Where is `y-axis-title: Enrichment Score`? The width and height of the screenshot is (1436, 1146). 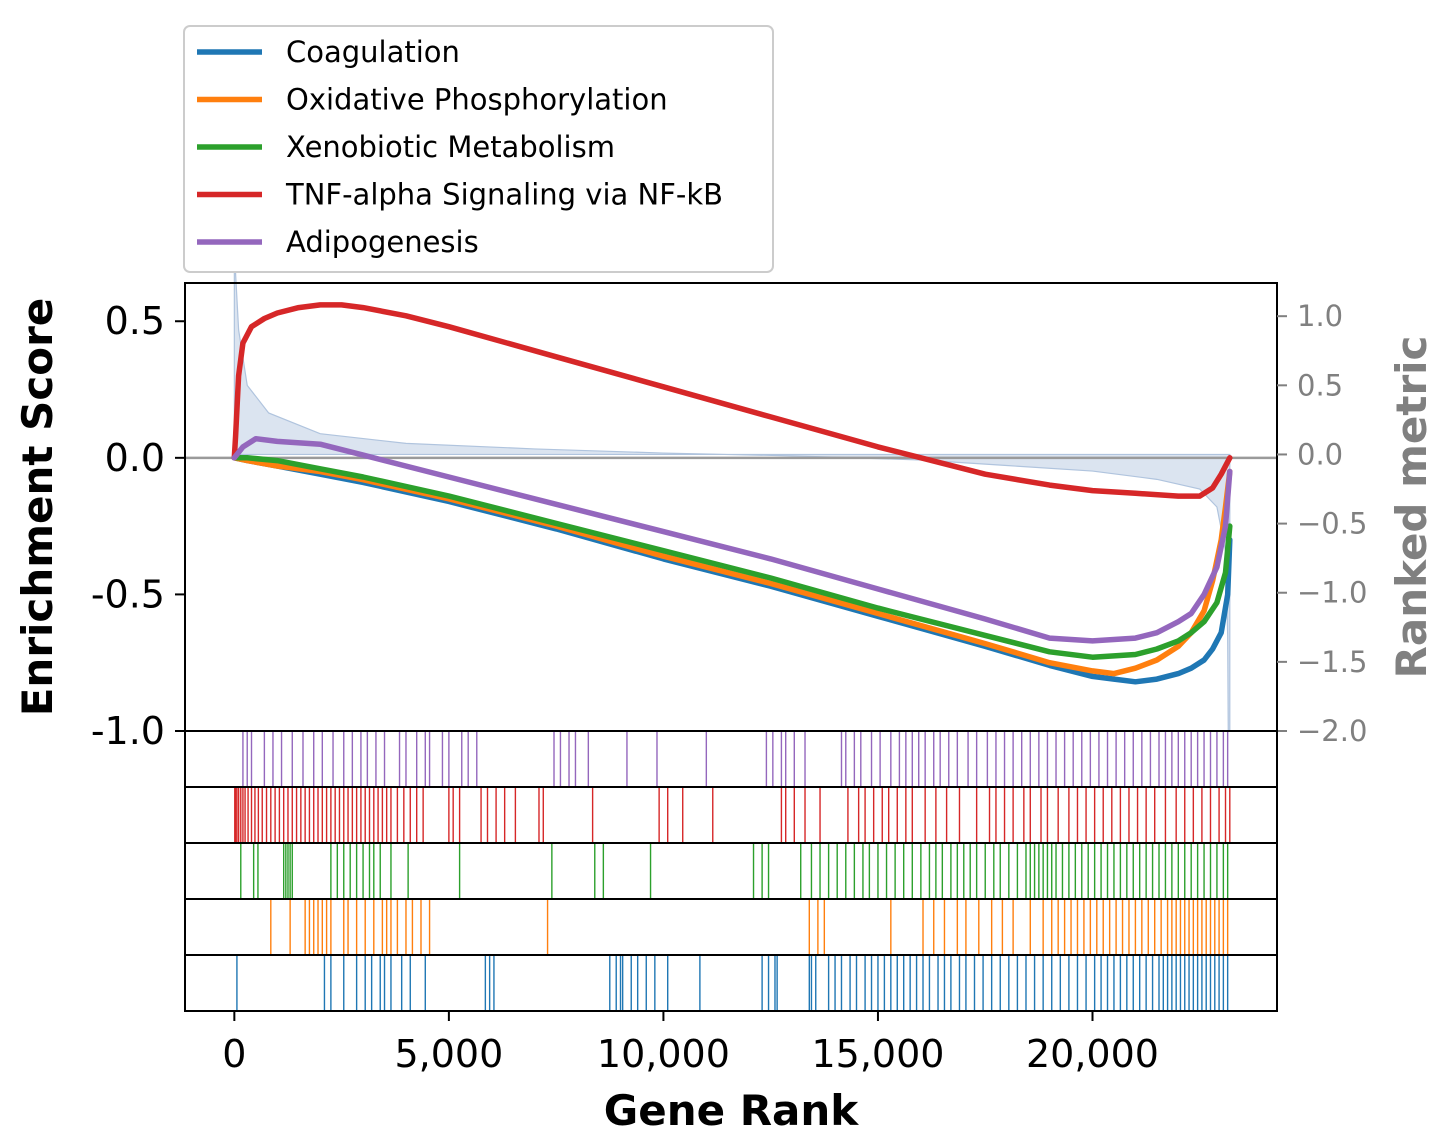
y-axis-title: Enrichment Score is located at coordinates (37, 507).